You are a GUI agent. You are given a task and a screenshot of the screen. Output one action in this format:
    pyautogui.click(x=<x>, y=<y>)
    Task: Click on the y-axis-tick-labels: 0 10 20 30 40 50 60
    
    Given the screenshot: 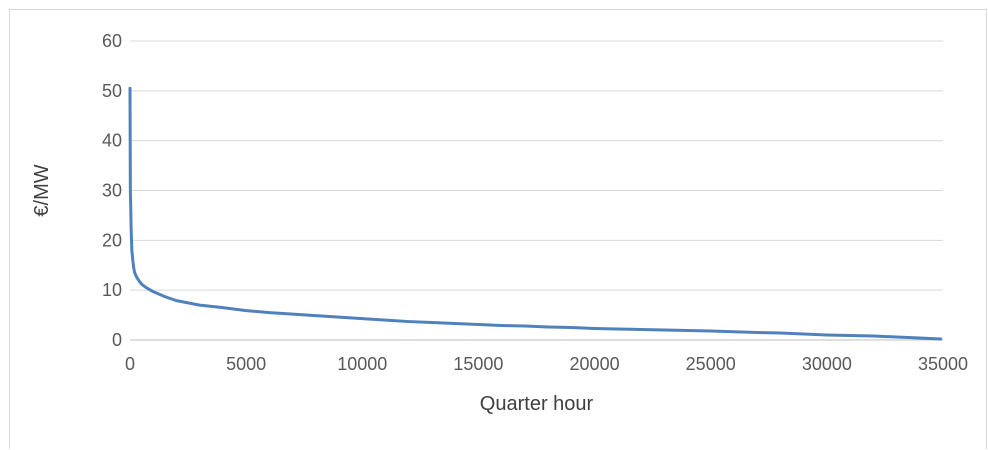 What is the action you would take?
    pyautogui.click(x=112, y=190)
    